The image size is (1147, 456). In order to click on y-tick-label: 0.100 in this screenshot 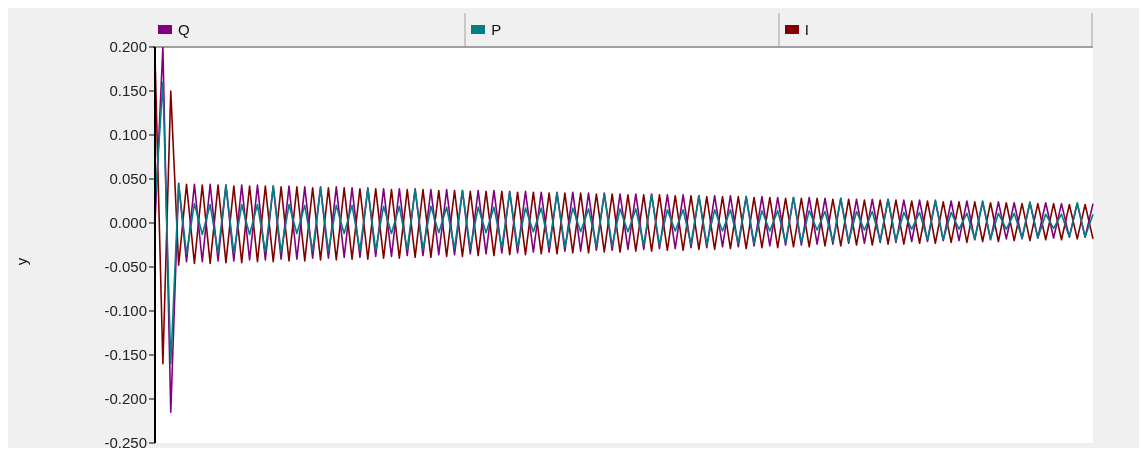, I will do `click(128, 135)`.